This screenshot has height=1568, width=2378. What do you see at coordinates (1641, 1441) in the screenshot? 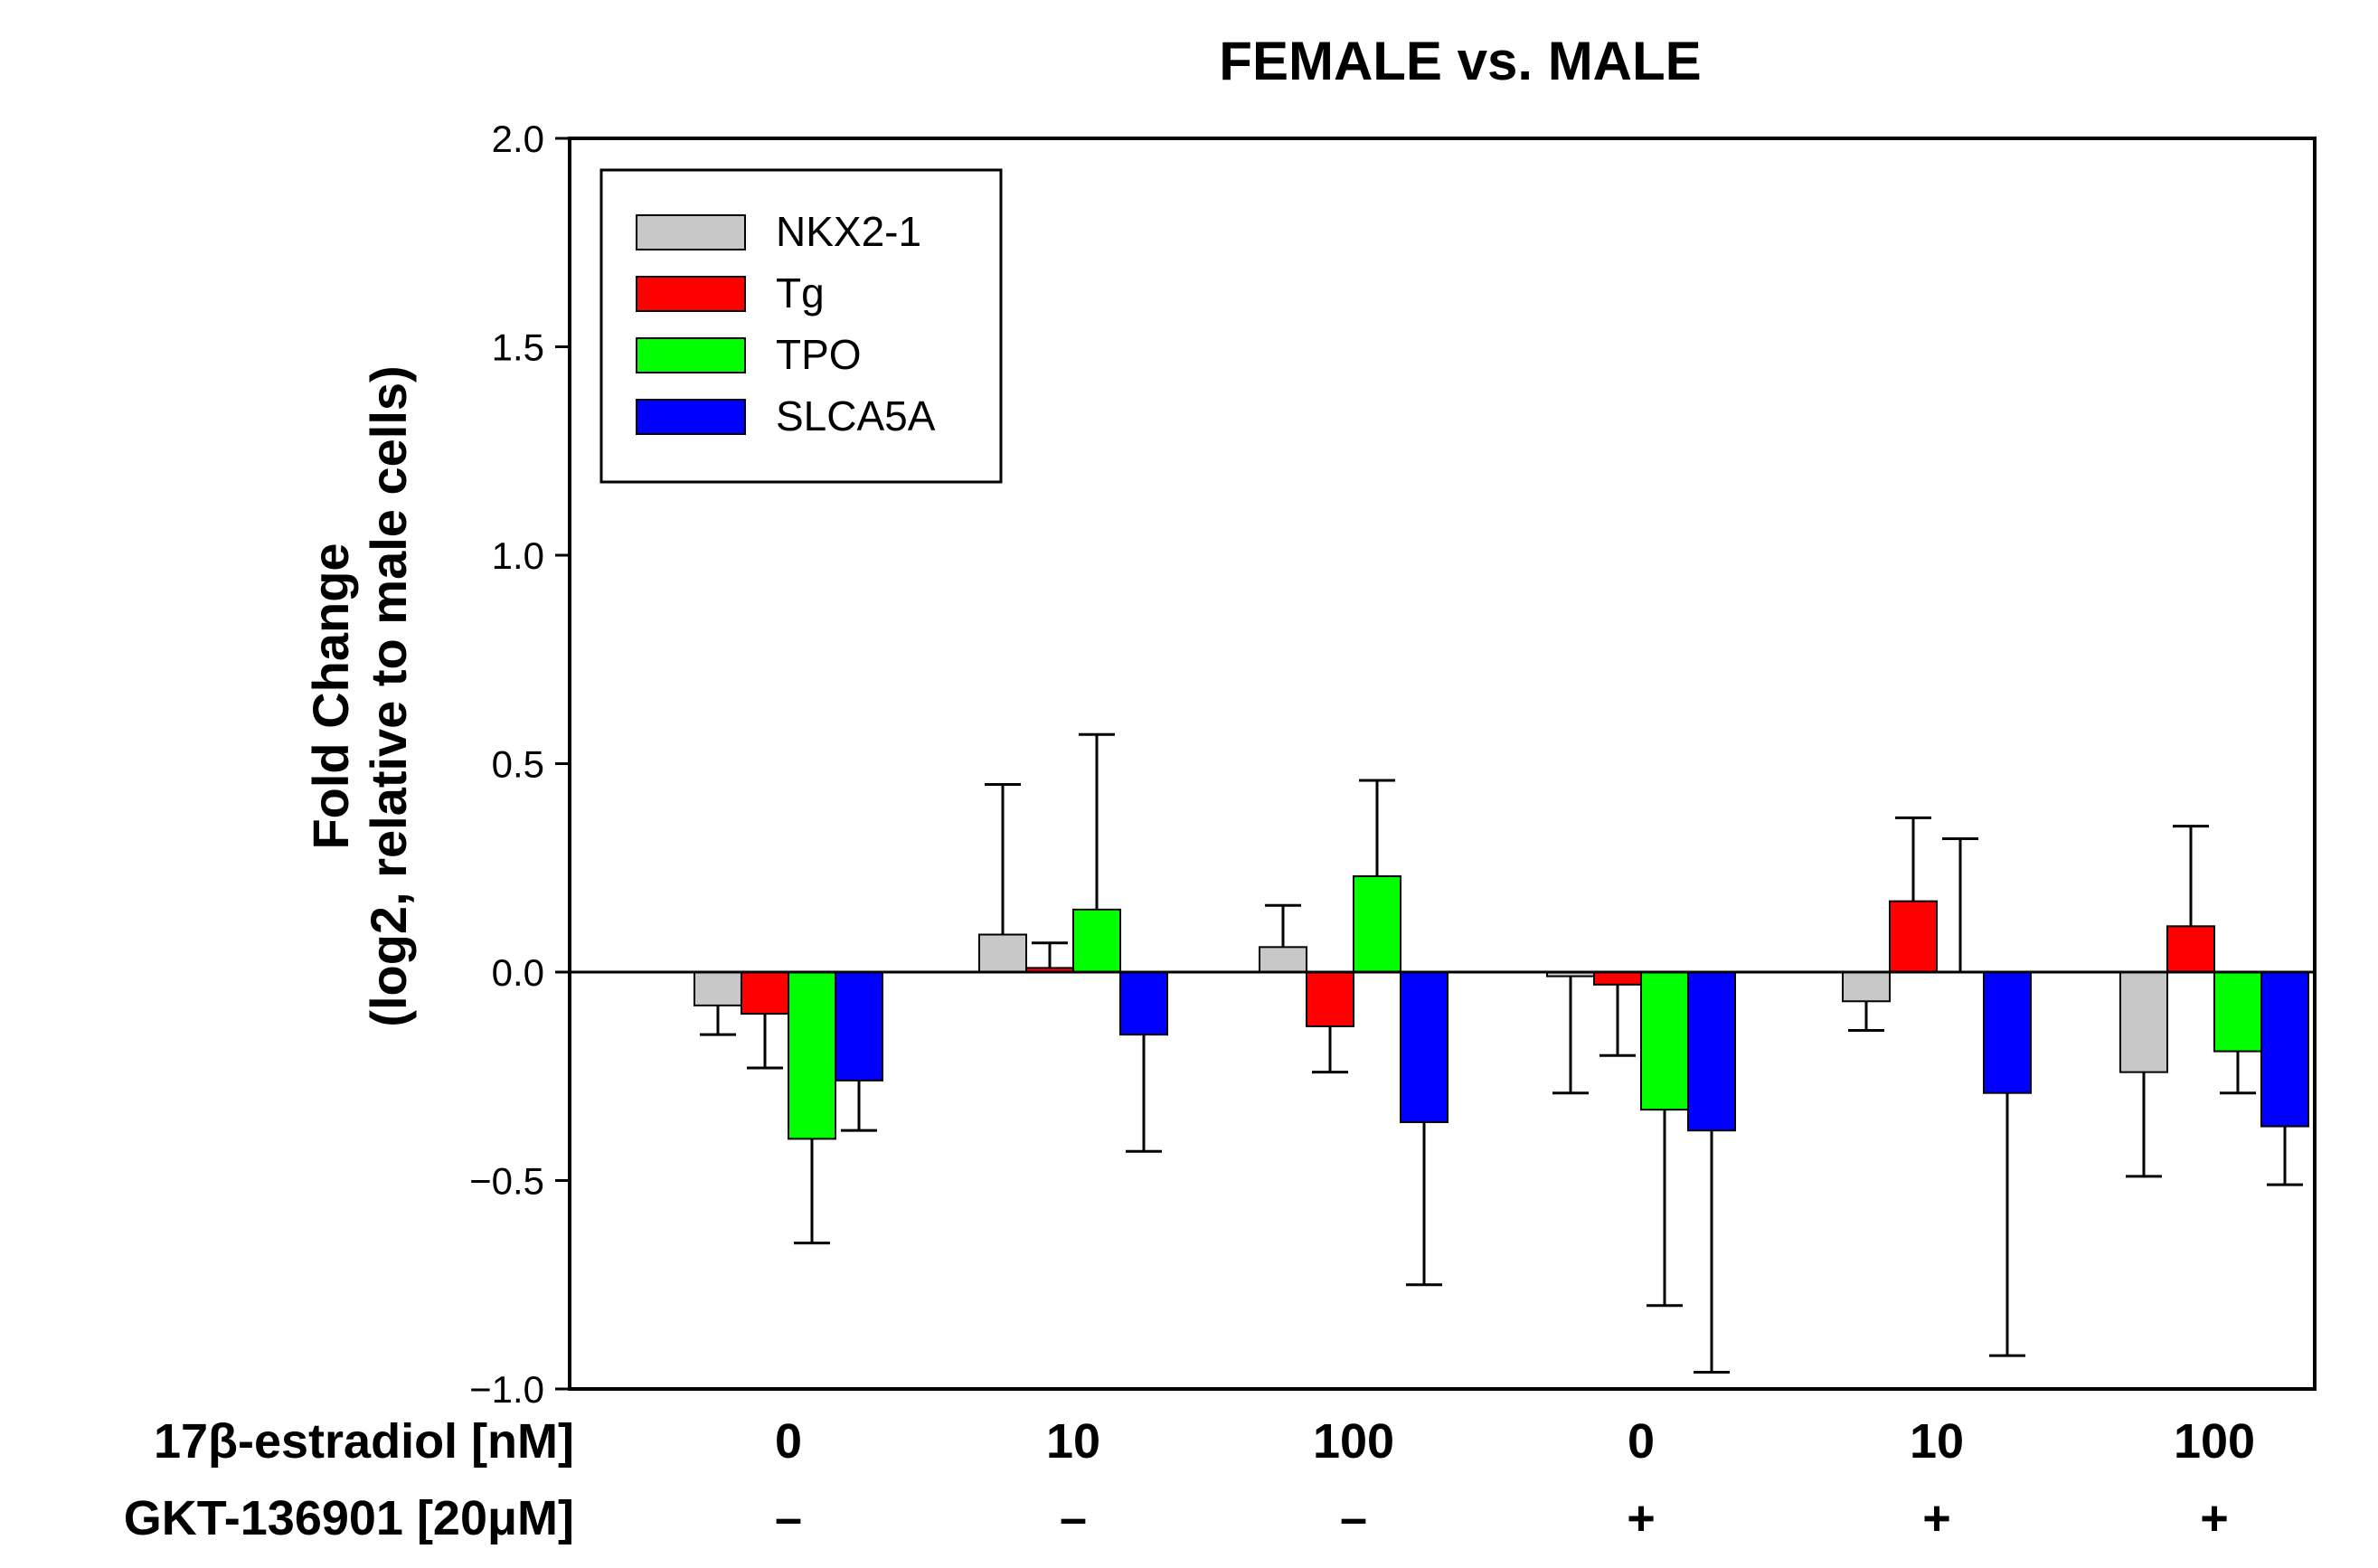
I see `estradiol-label-4: 0` at bounding box center [1641, 1441].